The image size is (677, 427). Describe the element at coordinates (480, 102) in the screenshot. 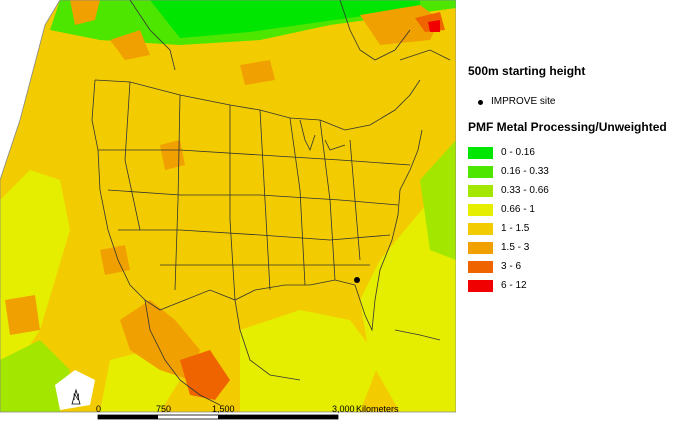

I see `improve-site-symbol` at that location.